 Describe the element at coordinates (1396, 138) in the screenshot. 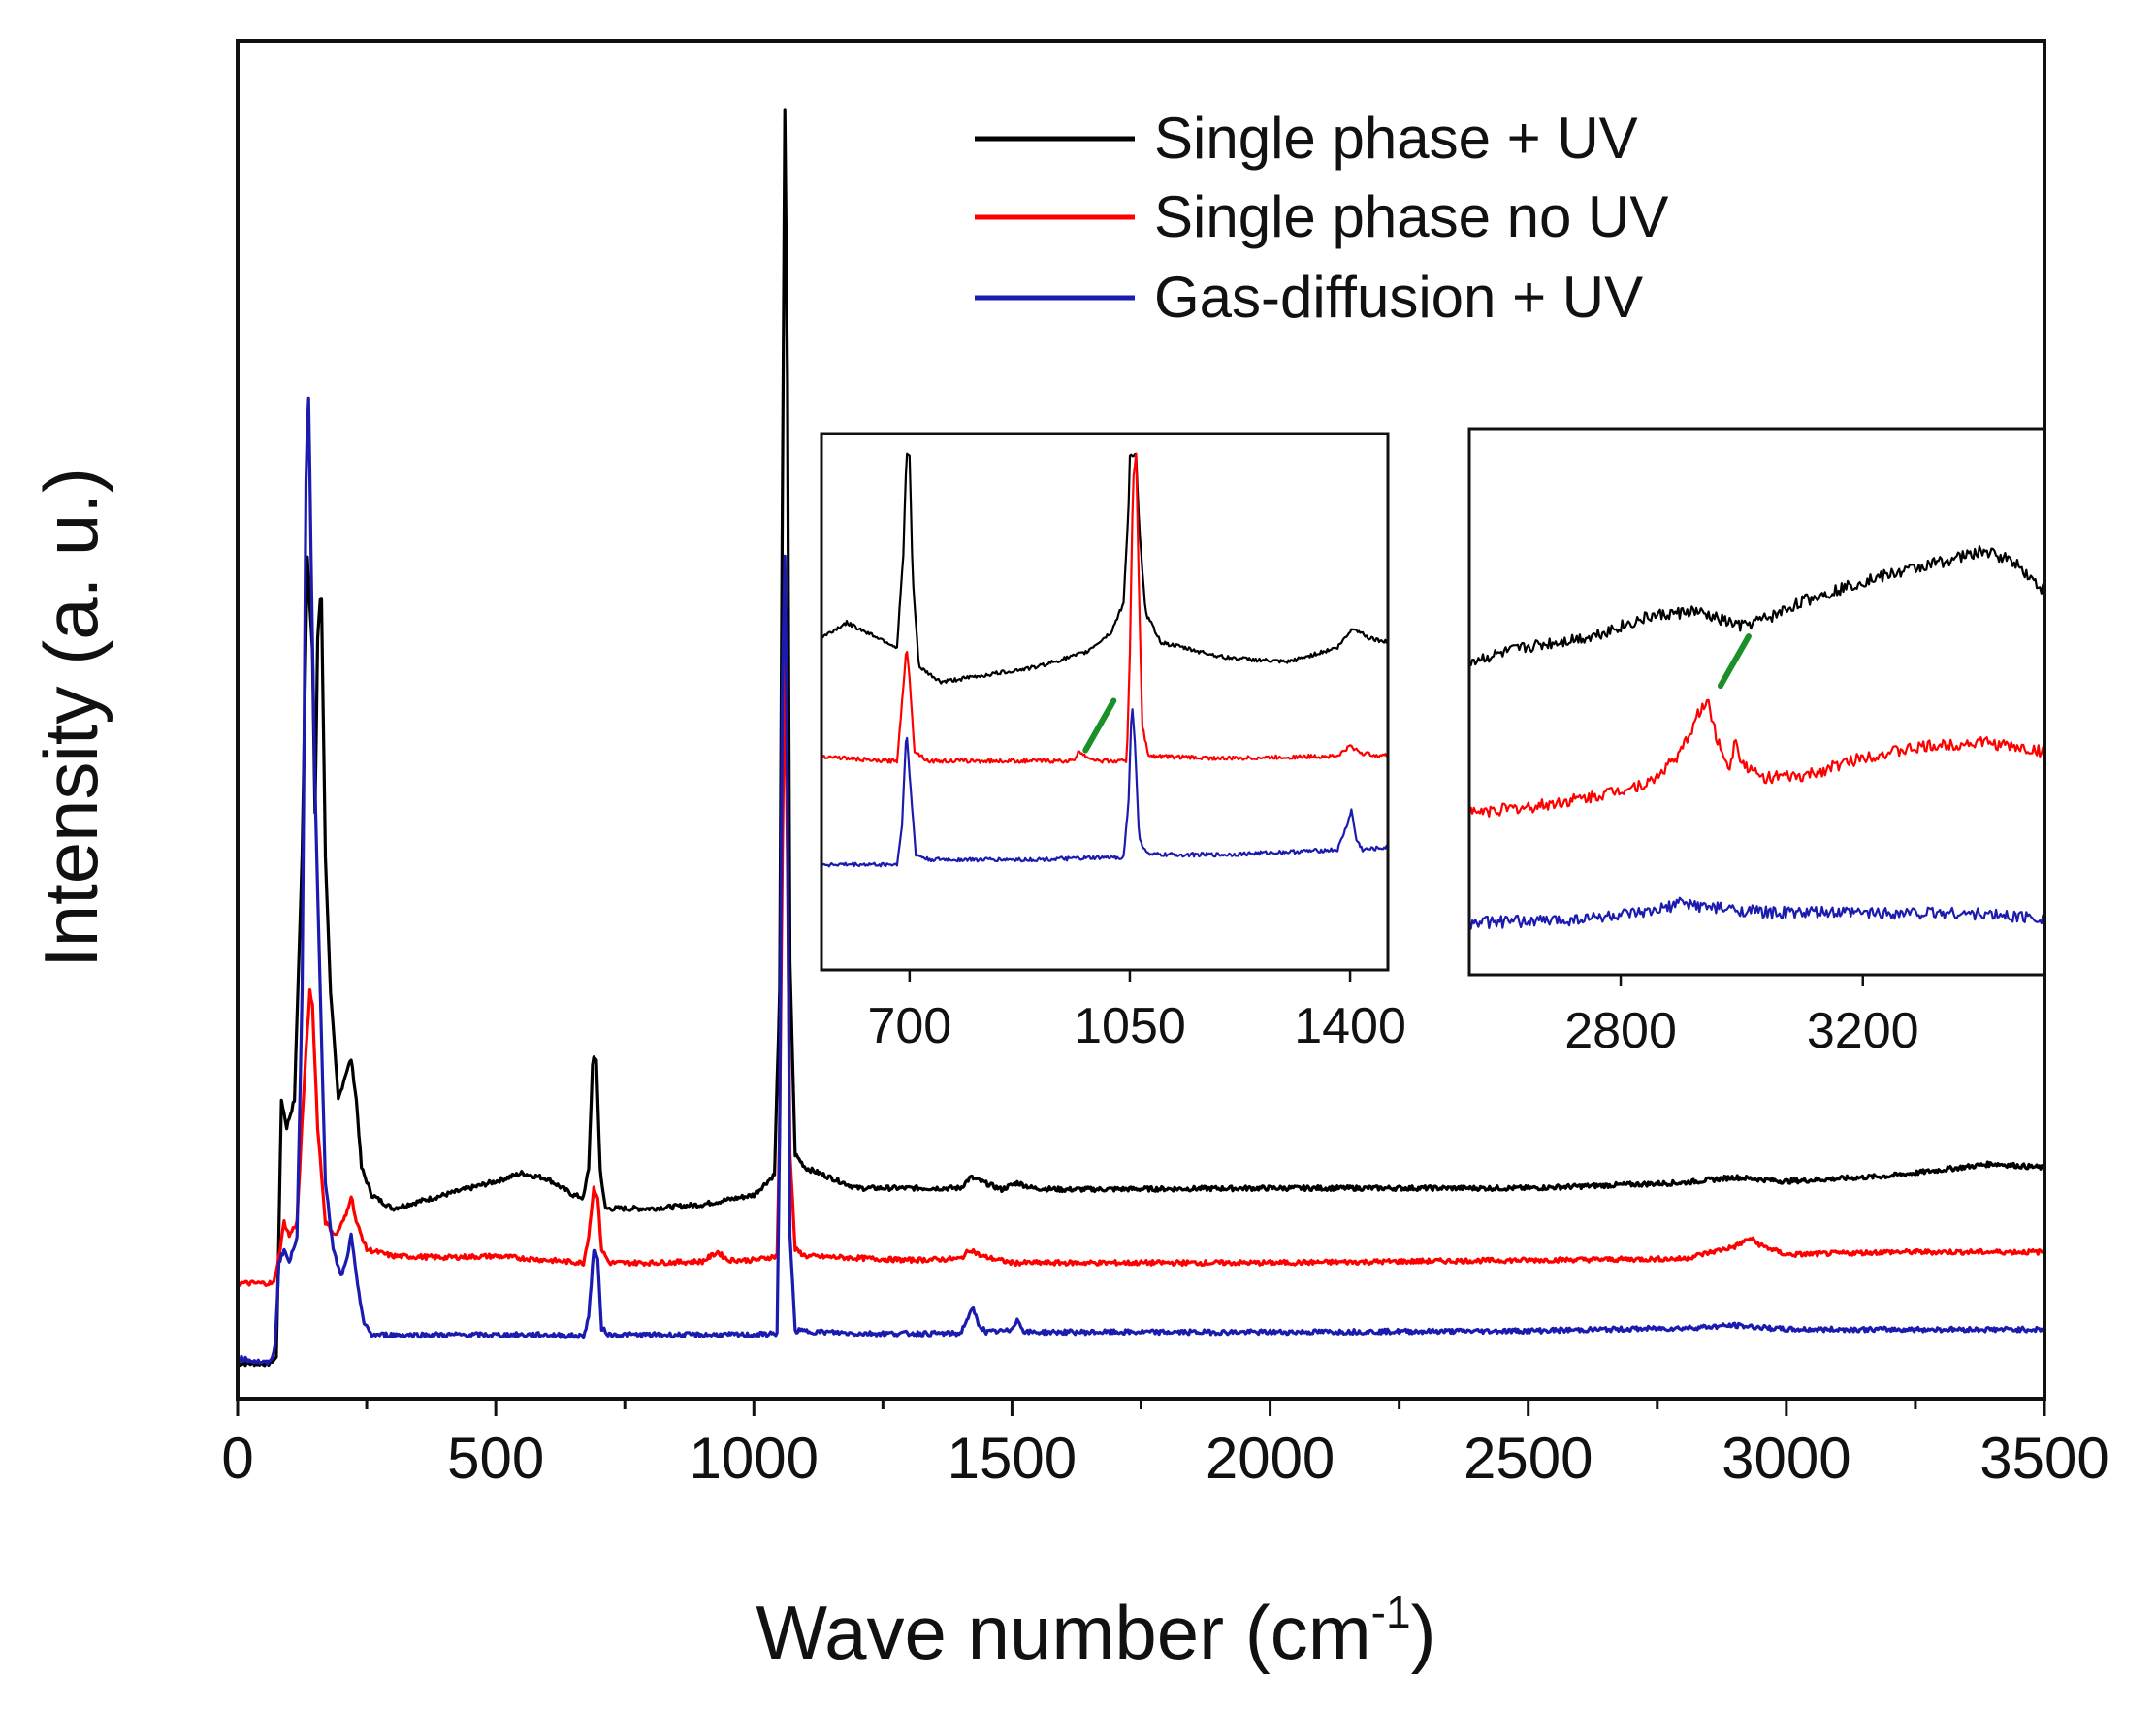

I see `legend-label-single-phase-uv: Single phase + UV` at that location.